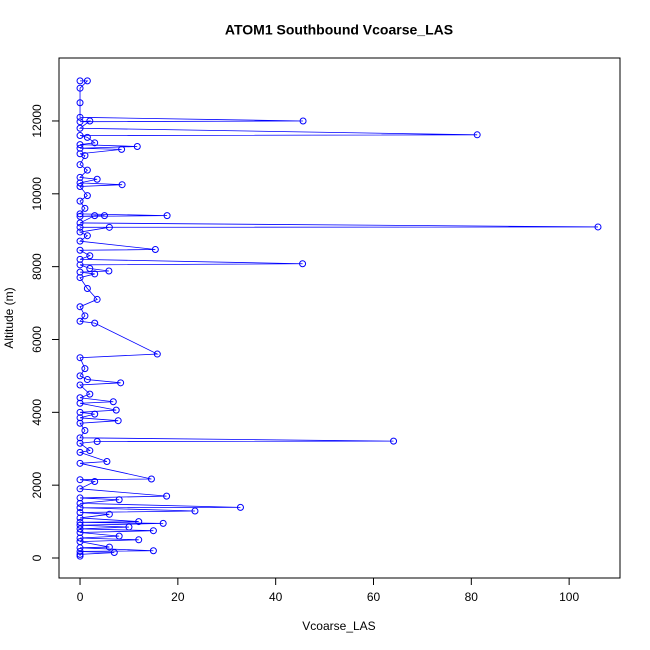  What do you see at coordinates (37, 121) in the screenshot?
I see `y-tick-label: 12000` at bounding box center [37, 121].